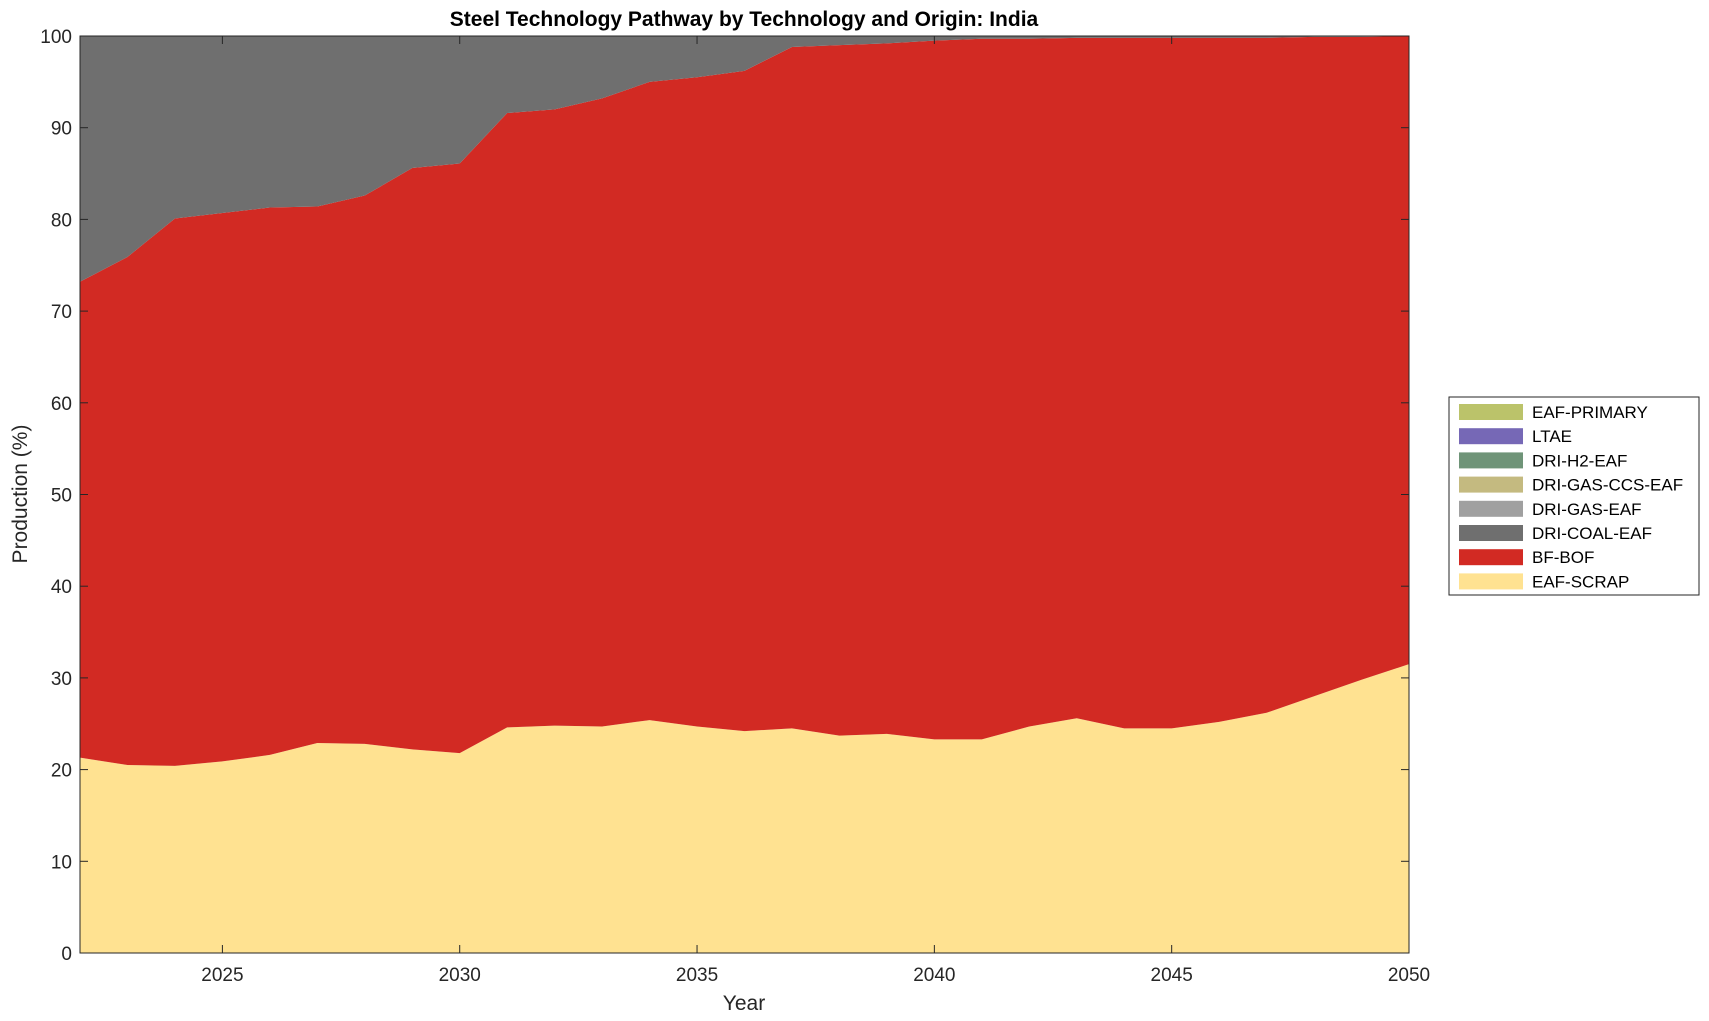  I want to click on legend-swatch-dri-gas-eaf, so click(1491, 508).